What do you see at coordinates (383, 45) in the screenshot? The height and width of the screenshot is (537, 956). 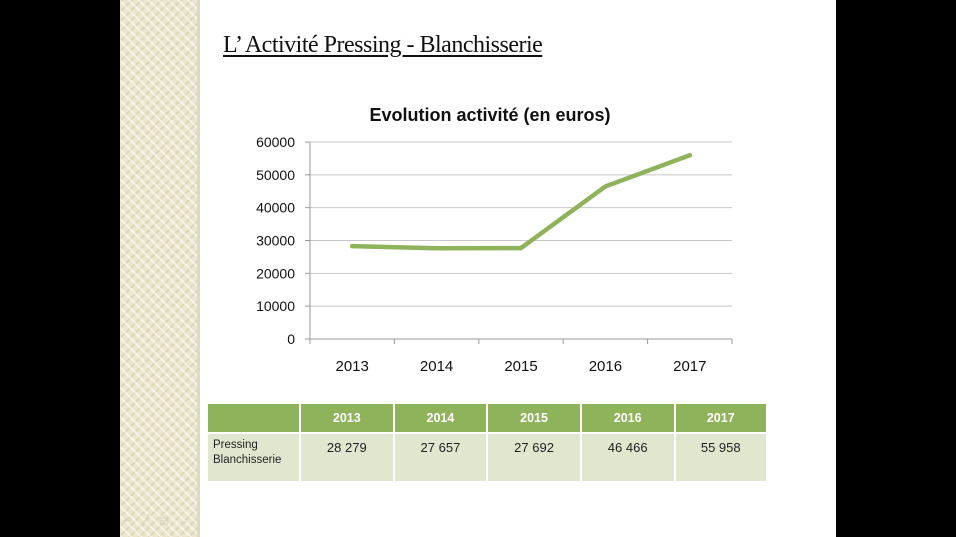 I see `slide-title: L’ Activité Pressing - Blanchisserie` at bounding box center [383, 45].